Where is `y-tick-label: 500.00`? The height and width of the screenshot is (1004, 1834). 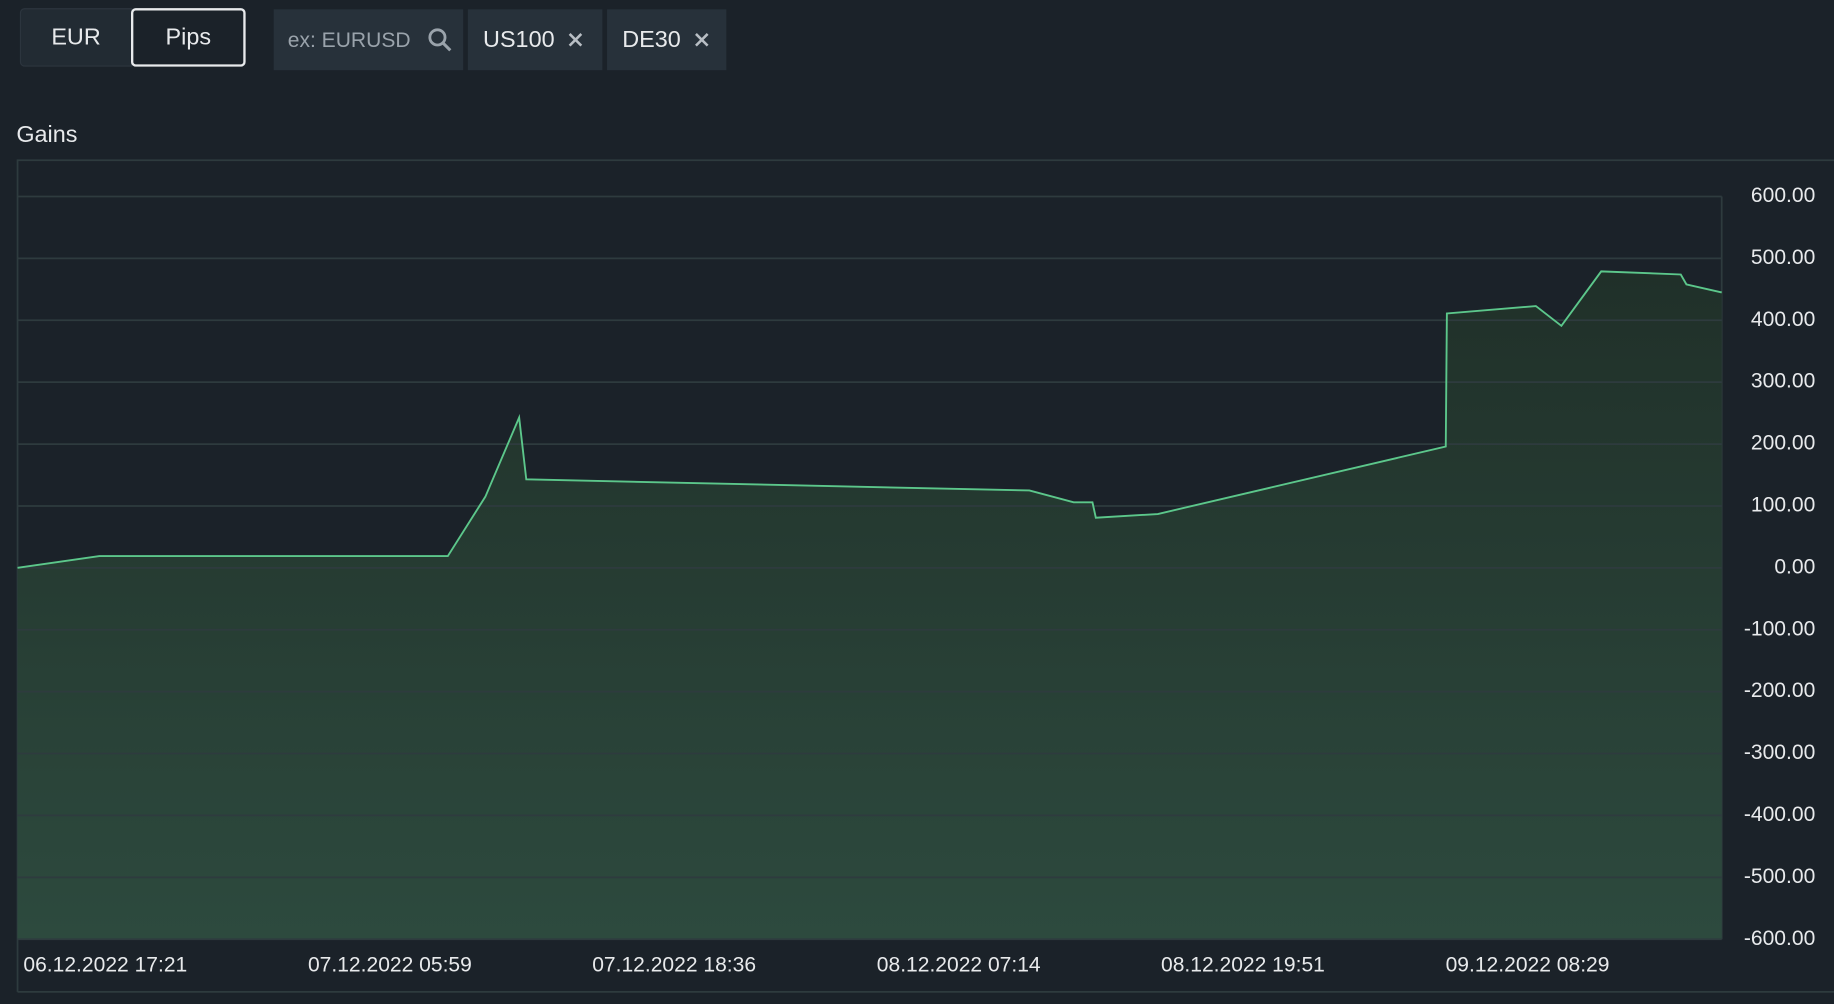
y-tick-label: 500.00 is located at coordinates (1783, 257).